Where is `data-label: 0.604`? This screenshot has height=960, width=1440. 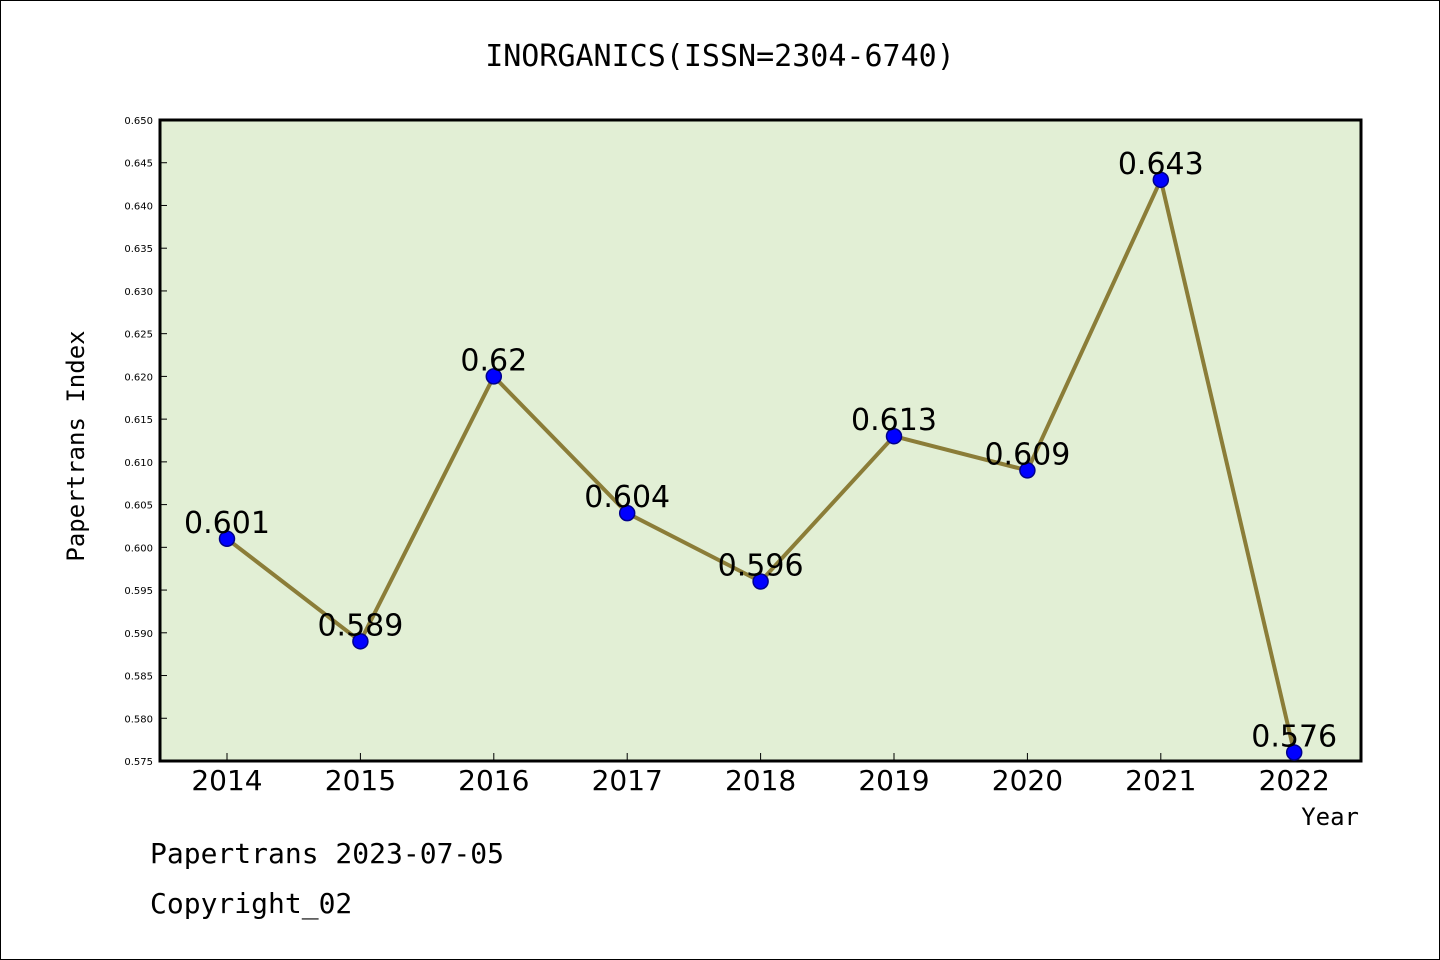 data-label: 0.604 is located at coordinates (627, 497).